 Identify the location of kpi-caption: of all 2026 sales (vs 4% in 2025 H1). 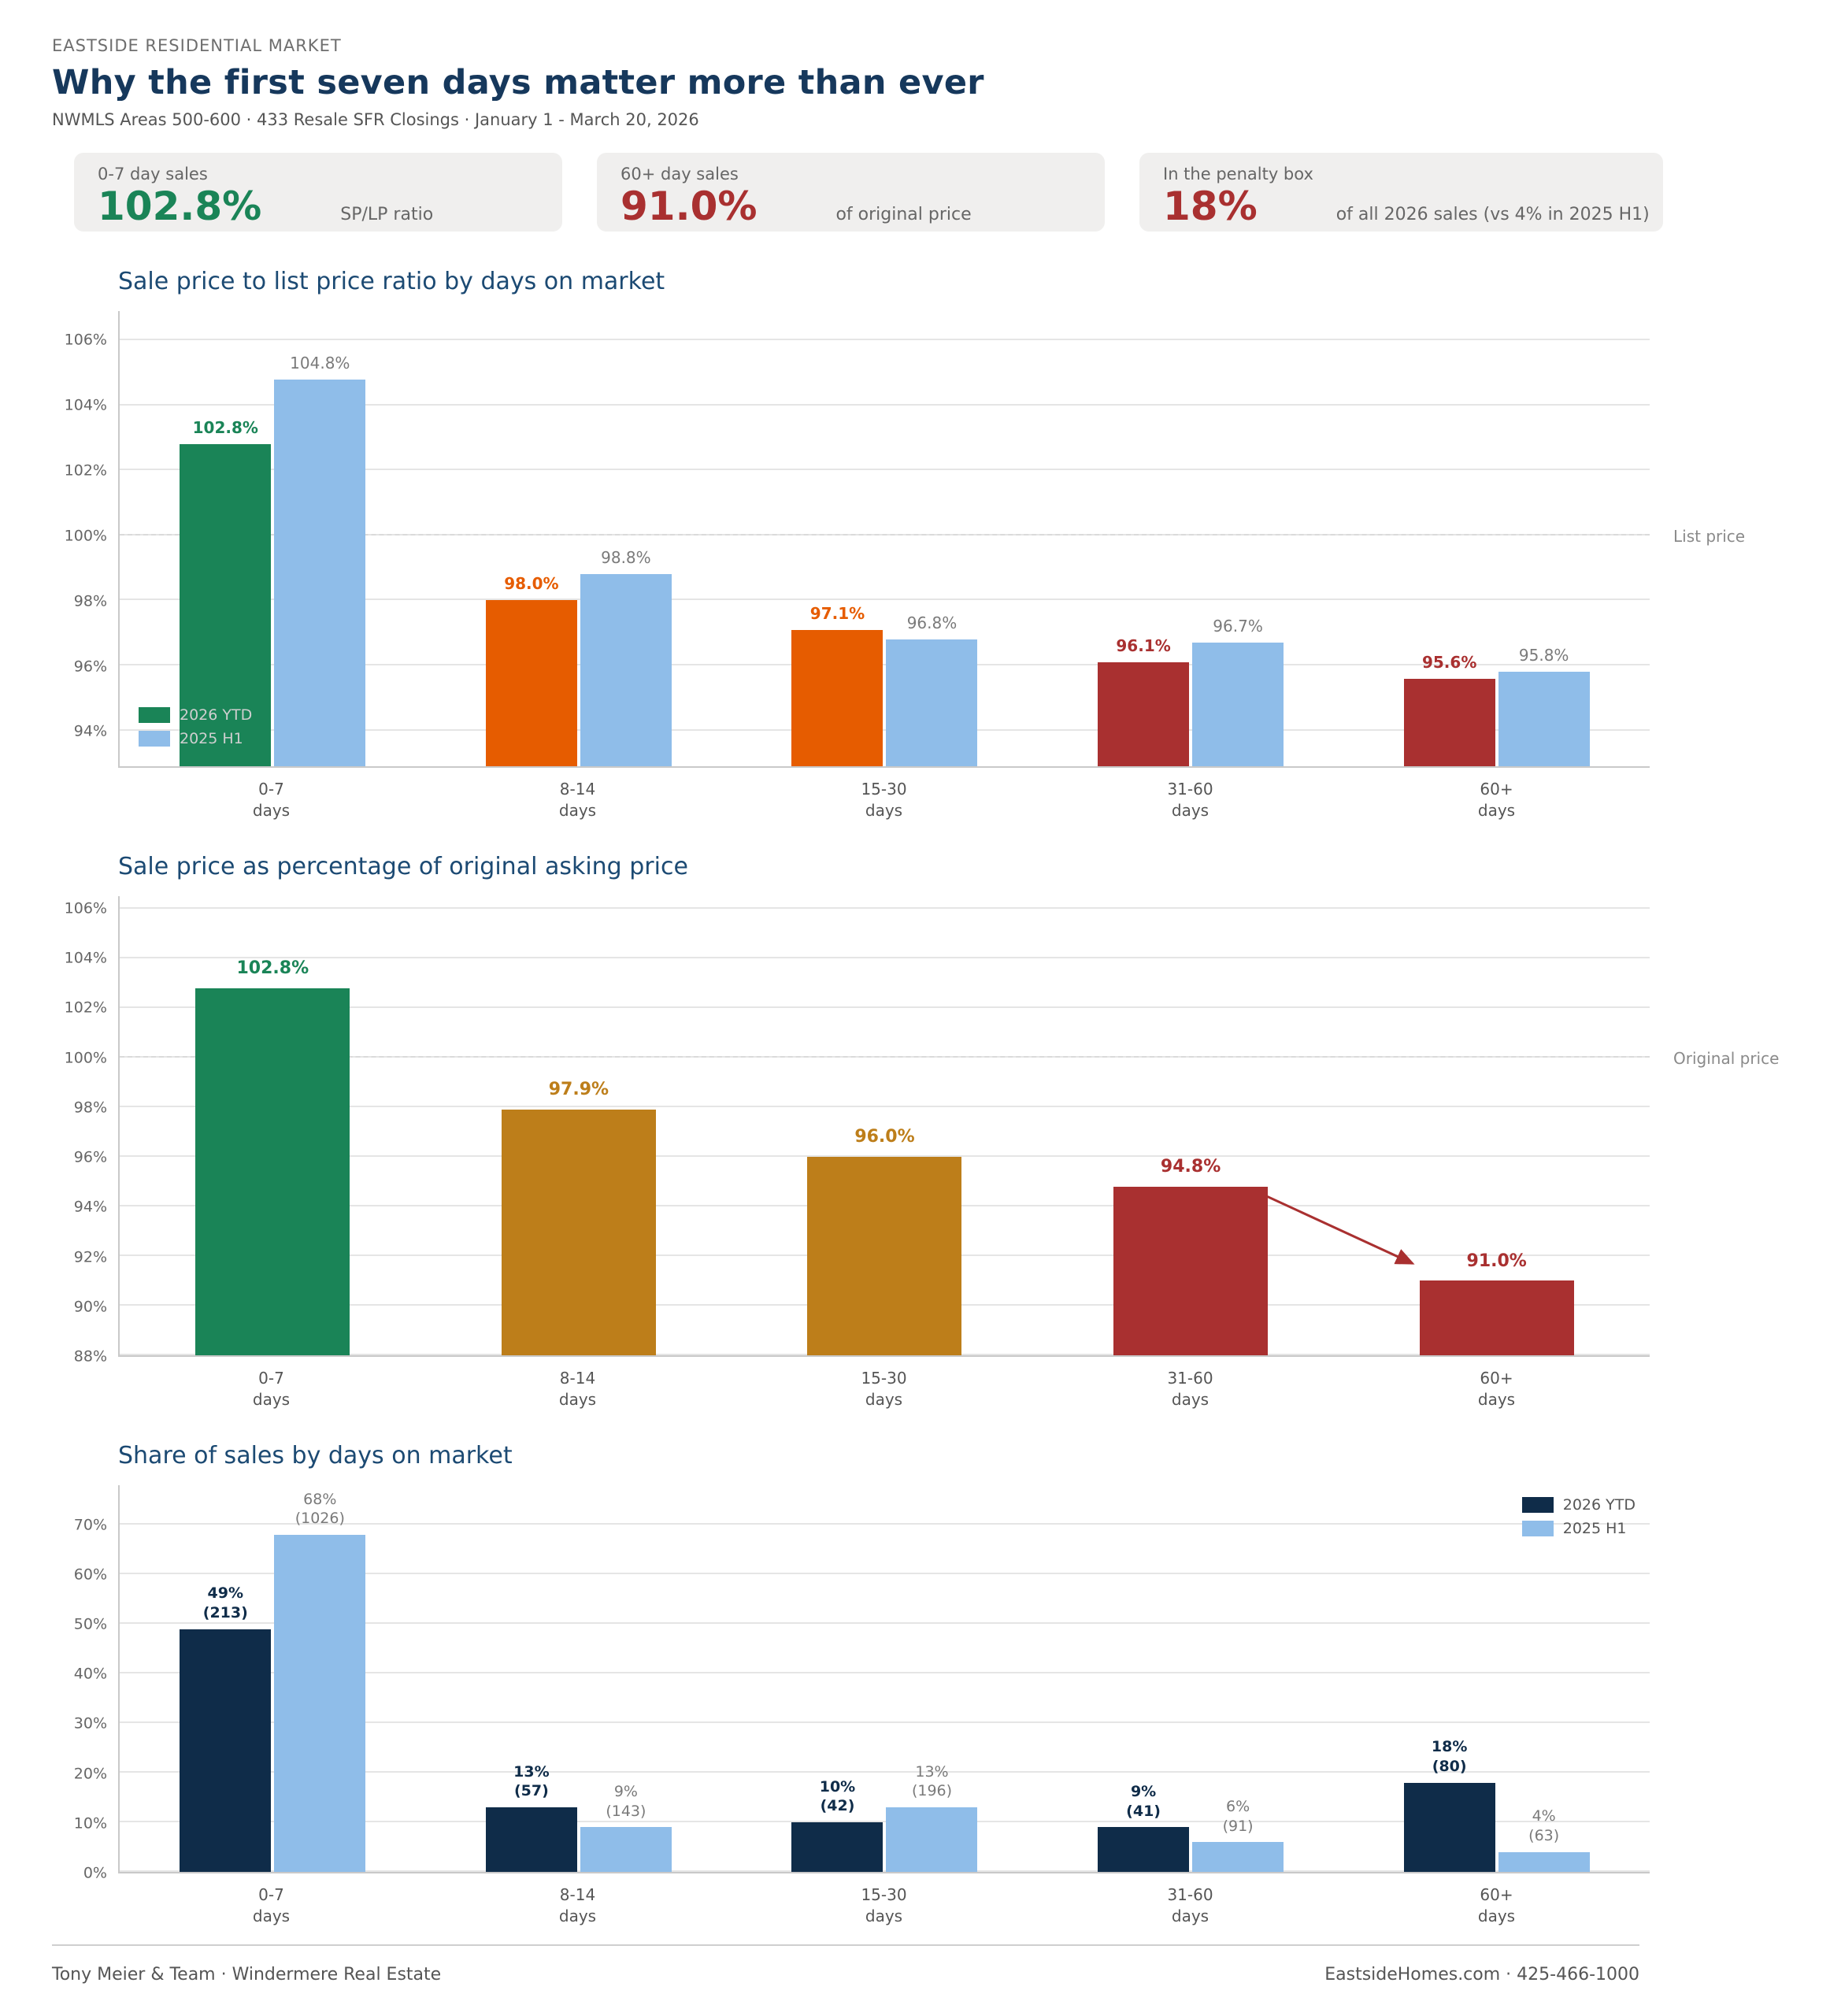
(1492, 214).